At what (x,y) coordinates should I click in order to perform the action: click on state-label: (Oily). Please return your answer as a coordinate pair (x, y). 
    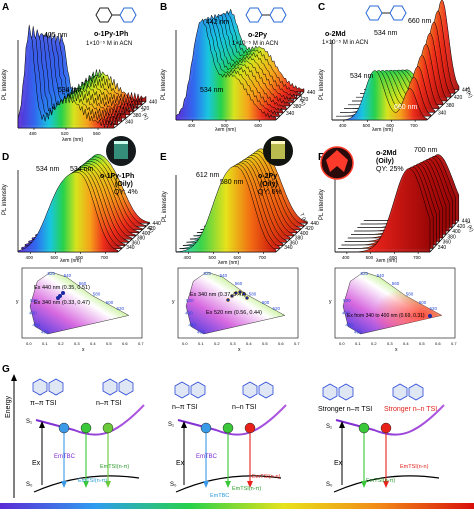
    Looking at the image, I should click on (385, 161).